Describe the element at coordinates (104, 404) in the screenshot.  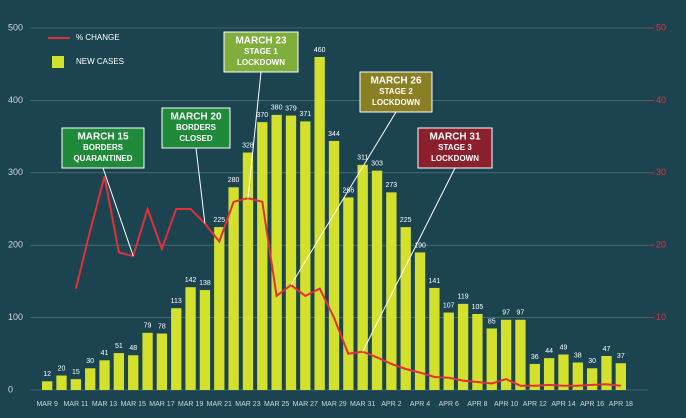
I see `x-tick-label: MAR 13` at that location.